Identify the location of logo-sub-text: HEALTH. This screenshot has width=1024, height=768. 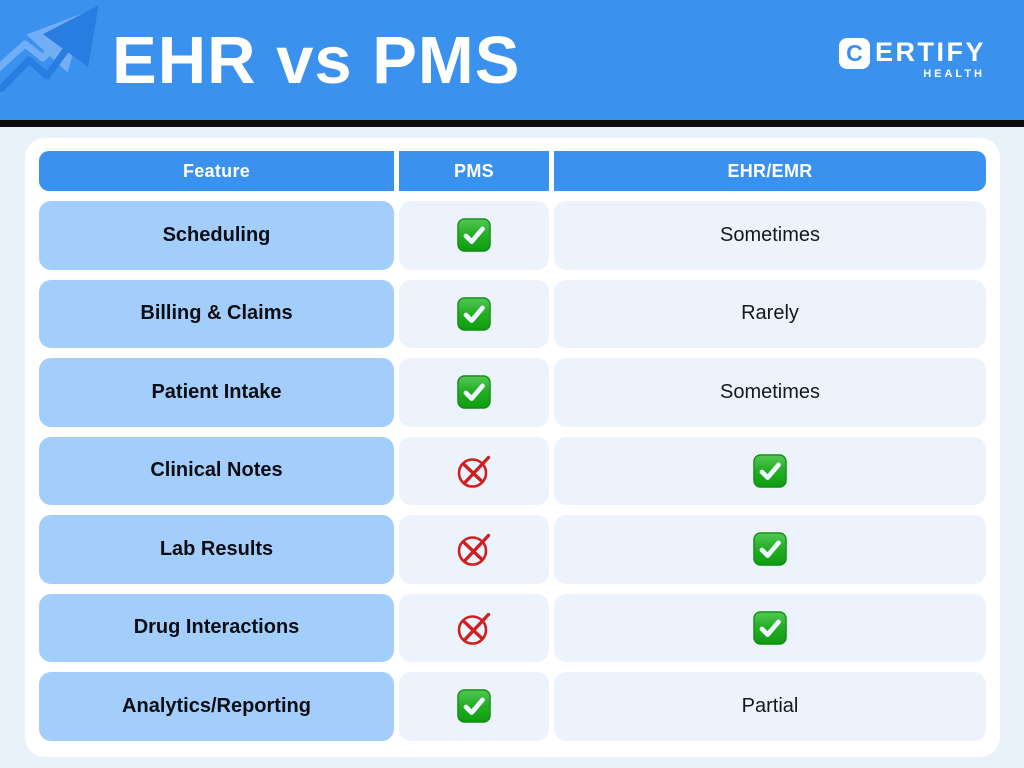
(954, 74).